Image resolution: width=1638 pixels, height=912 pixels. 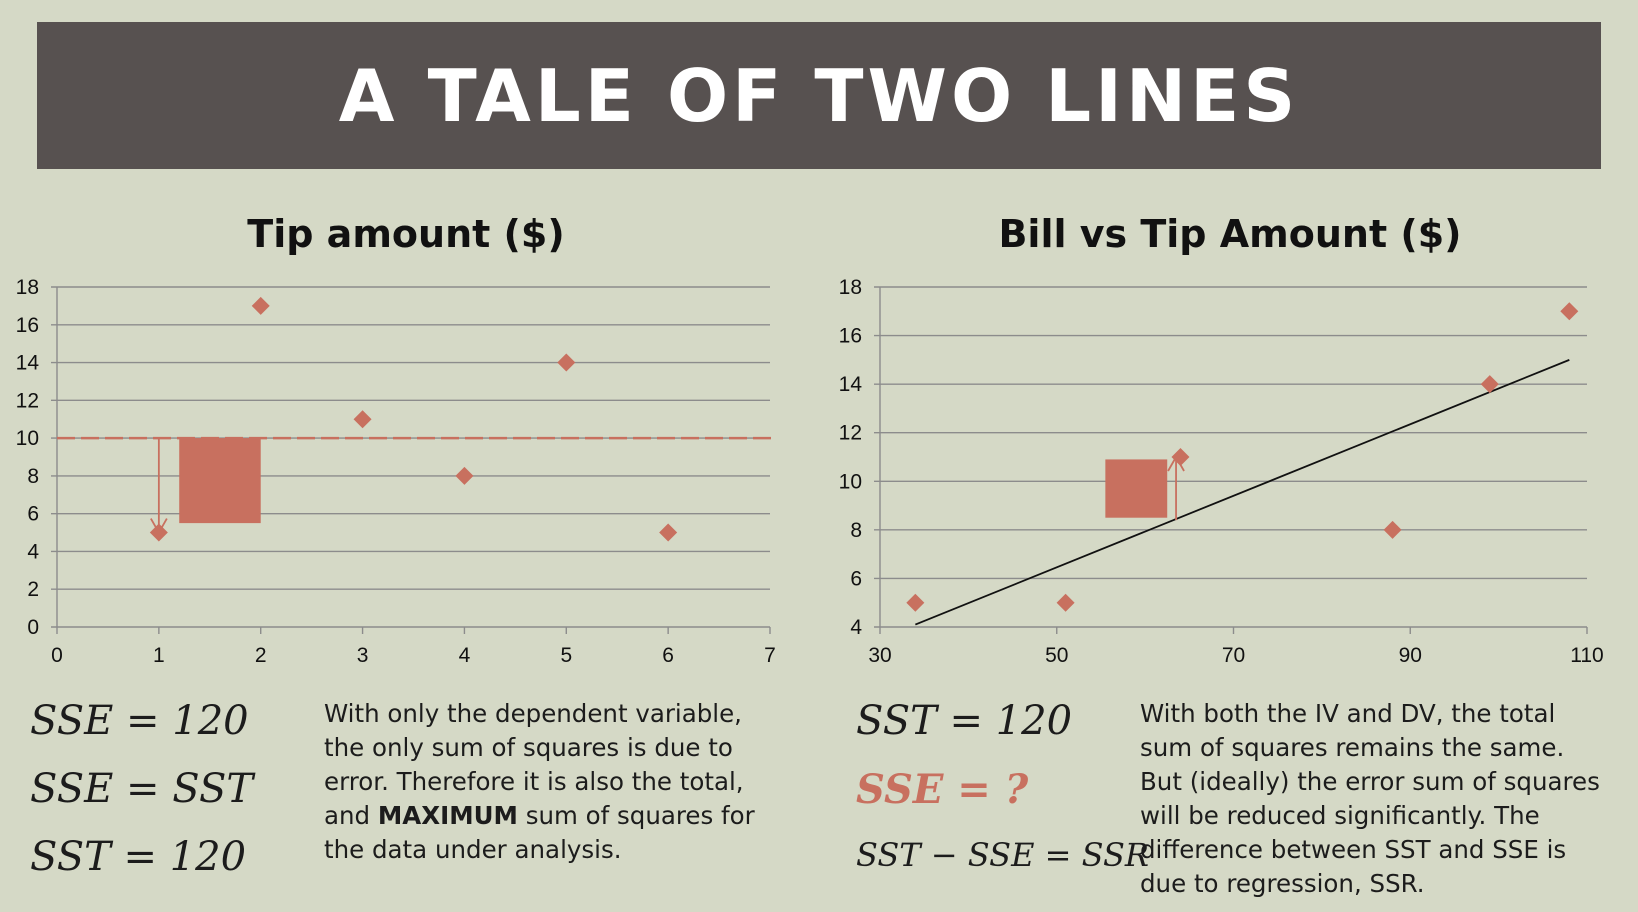 What do you see at coordinates (856, 530) in the screenshot?
I see `right-chart-ytick-label: 8` at bounding box center [856, 530].